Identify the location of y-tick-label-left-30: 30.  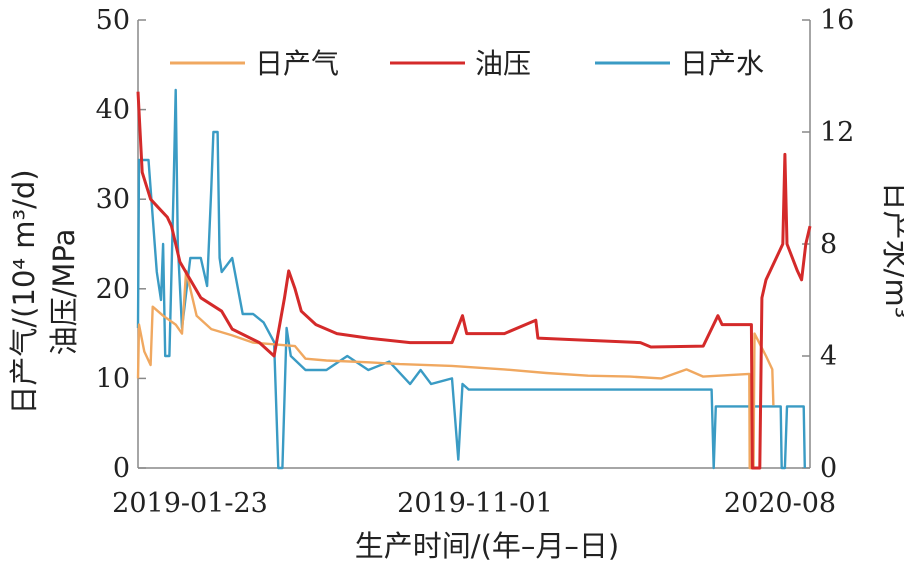
(113, 199).